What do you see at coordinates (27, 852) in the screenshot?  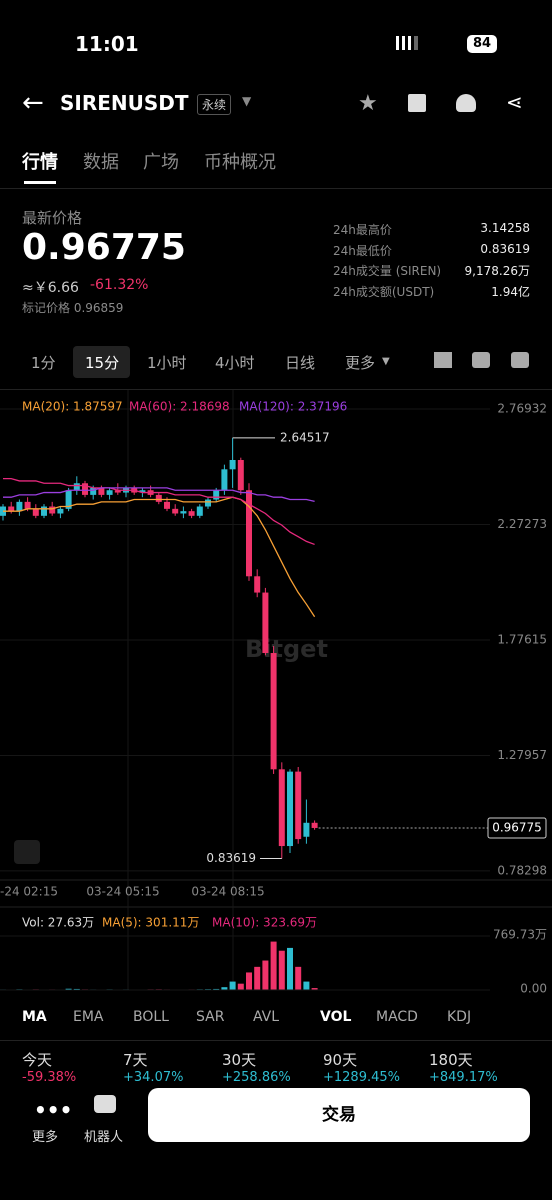 I see `reset-button` at bounding box center [27, 852].